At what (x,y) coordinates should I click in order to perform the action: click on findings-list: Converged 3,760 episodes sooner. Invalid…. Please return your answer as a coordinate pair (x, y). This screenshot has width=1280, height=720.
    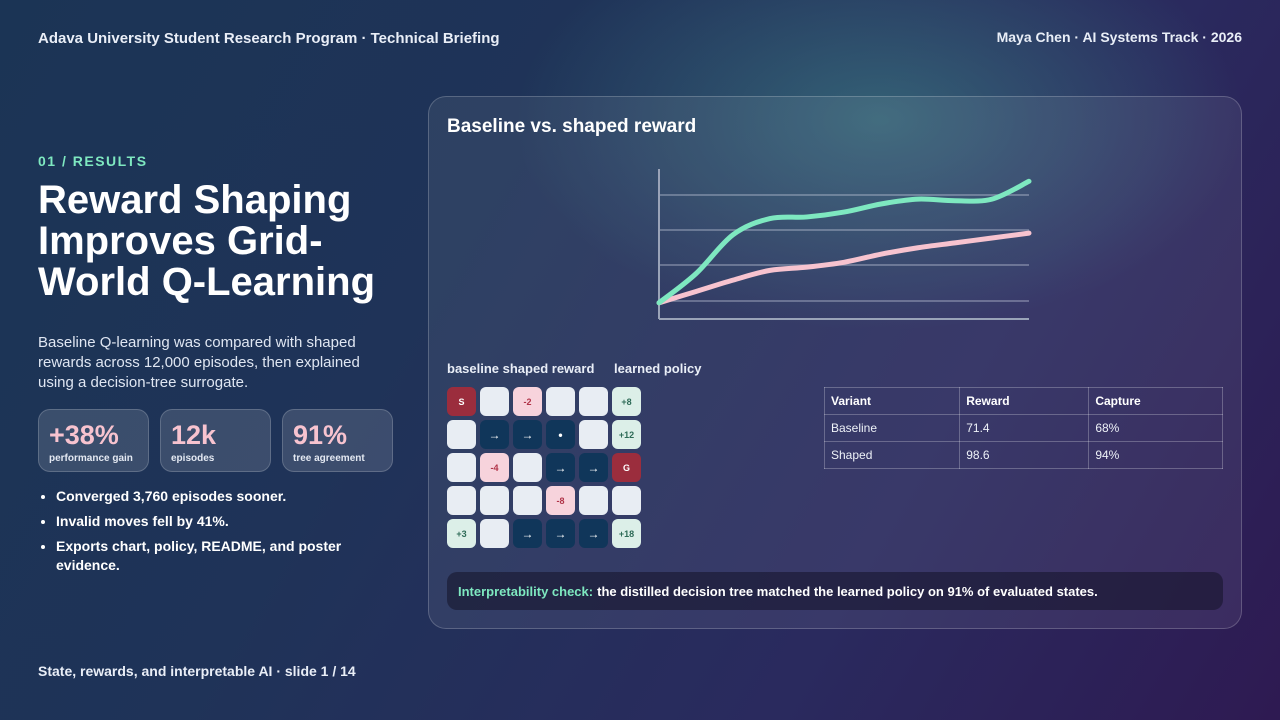
    Looking at the image, I should click on (212, 534).